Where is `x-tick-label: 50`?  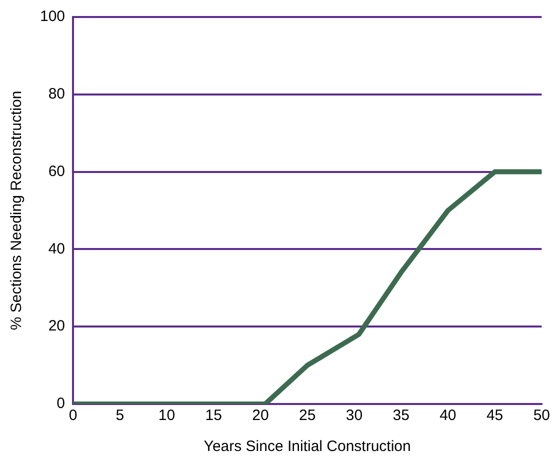
x-tick-label: 50 is located at coordinates (541, 415).